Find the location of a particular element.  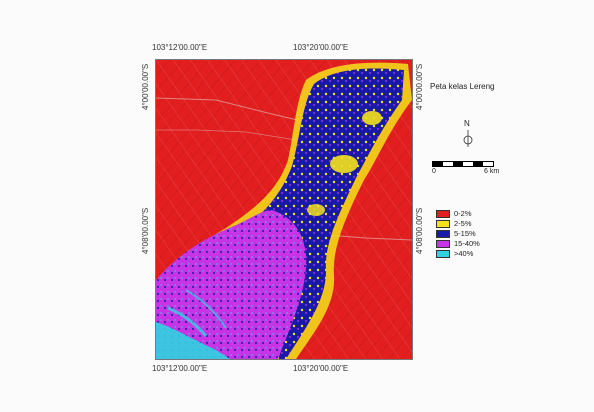

coord-left-bottom: 4°08'00.00"S is located at coordinates (145, 230).